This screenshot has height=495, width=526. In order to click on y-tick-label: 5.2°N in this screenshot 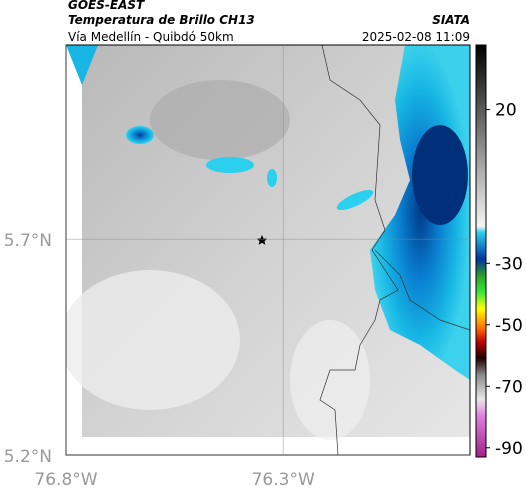, I will do `click(28, 457)`.